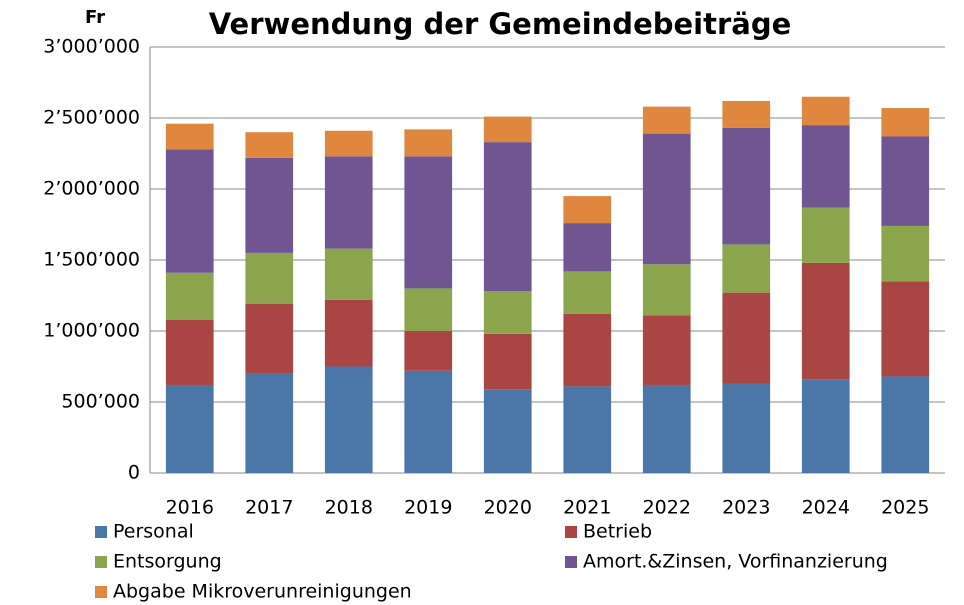 This screenshot has height=605, width=964. I want to click on y-axis-label: Fr, so click(95, 17).